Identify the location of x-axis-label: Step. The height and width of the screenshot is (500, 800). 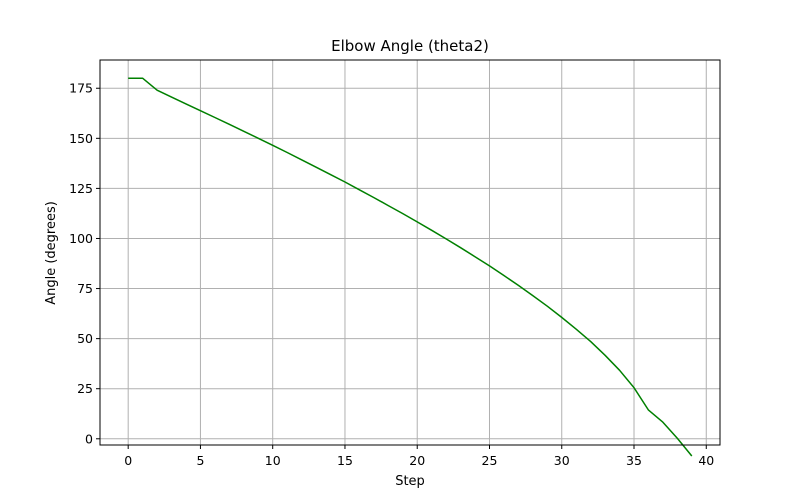
(410, 481).